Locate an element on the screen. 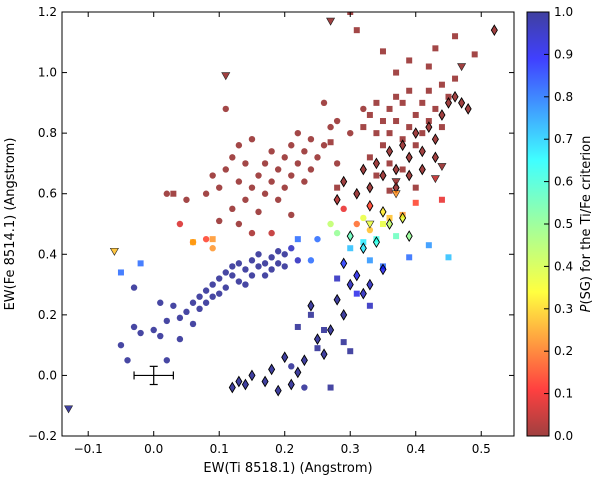 This screenshot has width=598, height=477. colorbar-tick-label: 0.8 is located at coordinates (563, 97).